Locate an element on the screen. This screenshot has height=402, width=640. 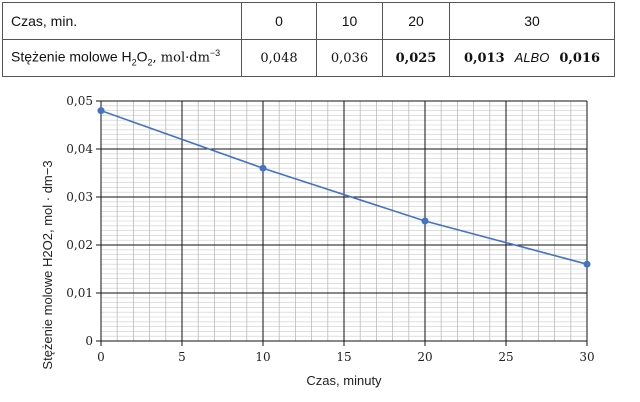
table-row: Czas, min. 0 10 20 30 is located at coordinates (308, 21).